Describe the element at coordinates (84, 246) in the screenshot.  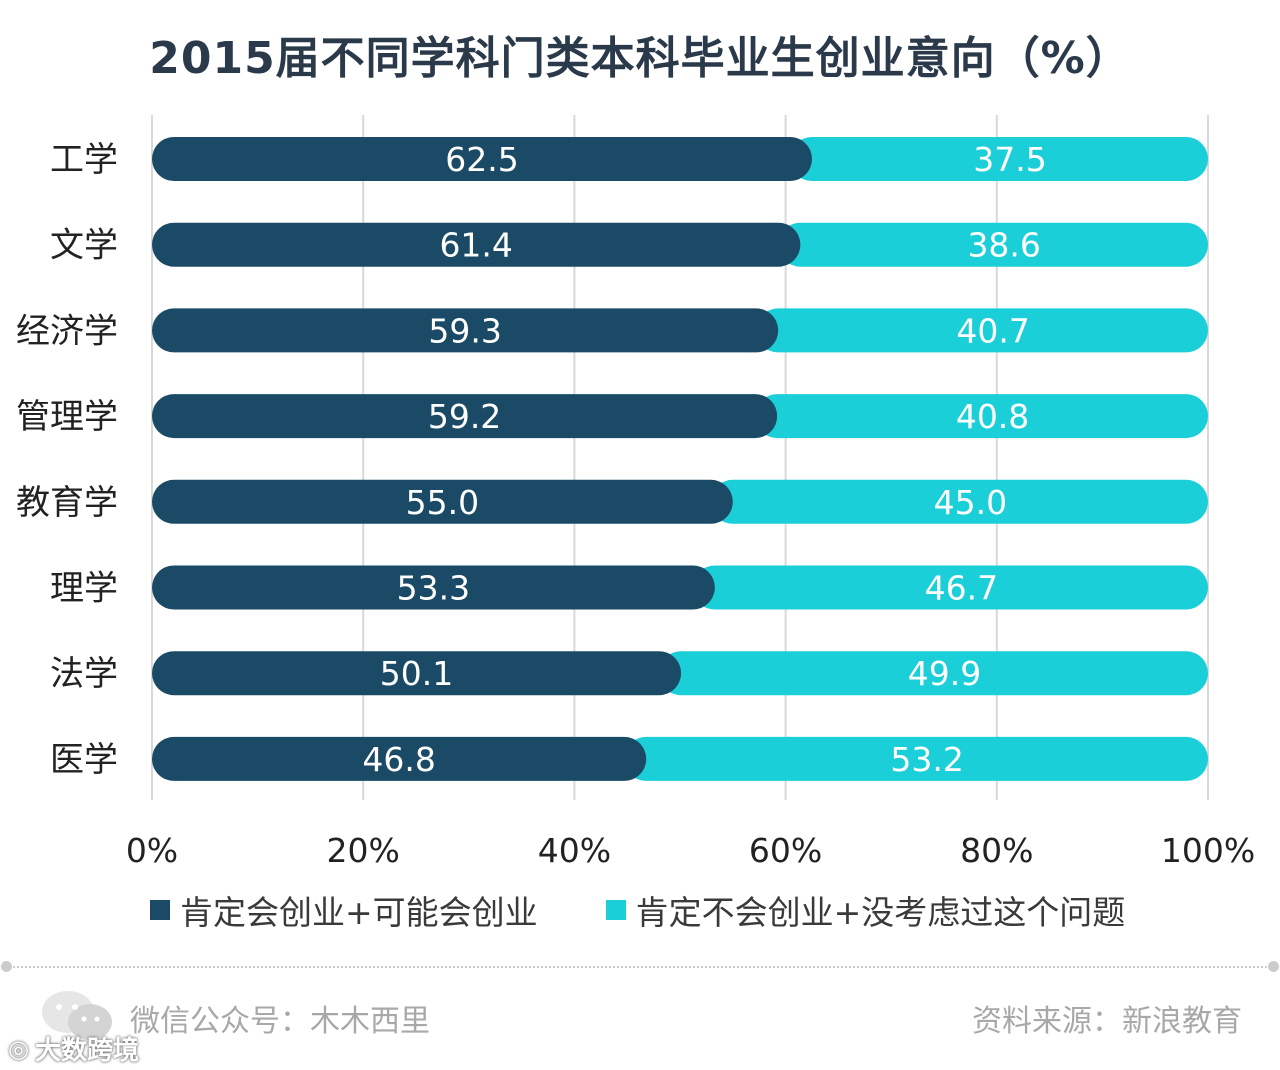
I see `category-label: 文学` at that location.